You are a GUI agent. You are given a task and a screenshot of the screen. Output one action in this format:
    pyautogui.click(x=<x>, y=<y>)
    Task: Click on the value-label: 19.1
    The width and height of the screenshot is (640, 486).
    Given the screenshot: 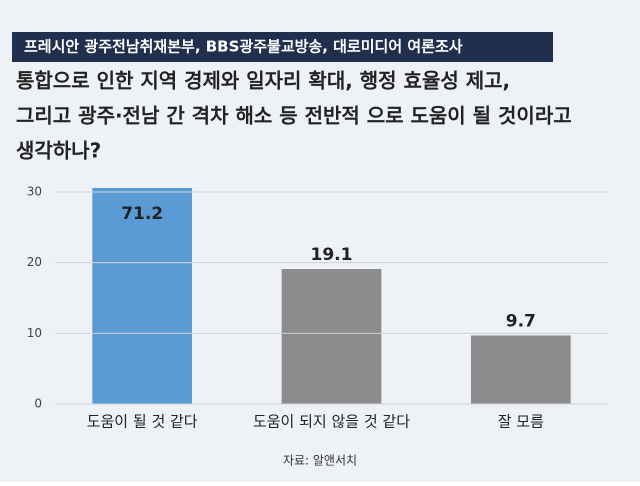 What is the action you would take?
    pyautogui.click(x=332, y=255)
    